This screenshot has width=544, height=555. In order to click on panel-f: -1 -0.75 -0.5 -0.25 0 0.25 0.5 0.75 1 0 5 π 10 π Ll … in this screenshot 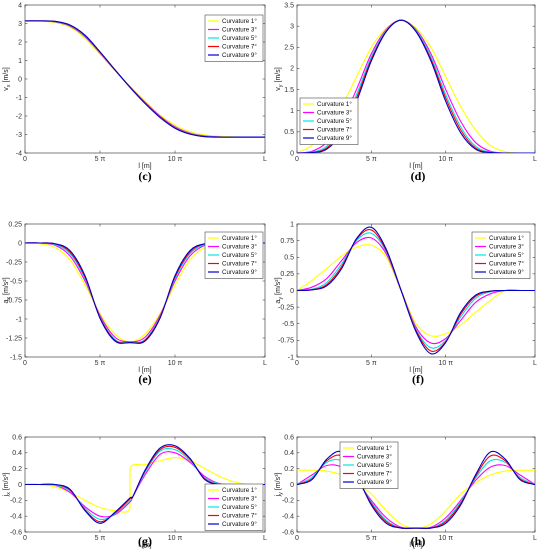, I will do `click(406, 303)`.